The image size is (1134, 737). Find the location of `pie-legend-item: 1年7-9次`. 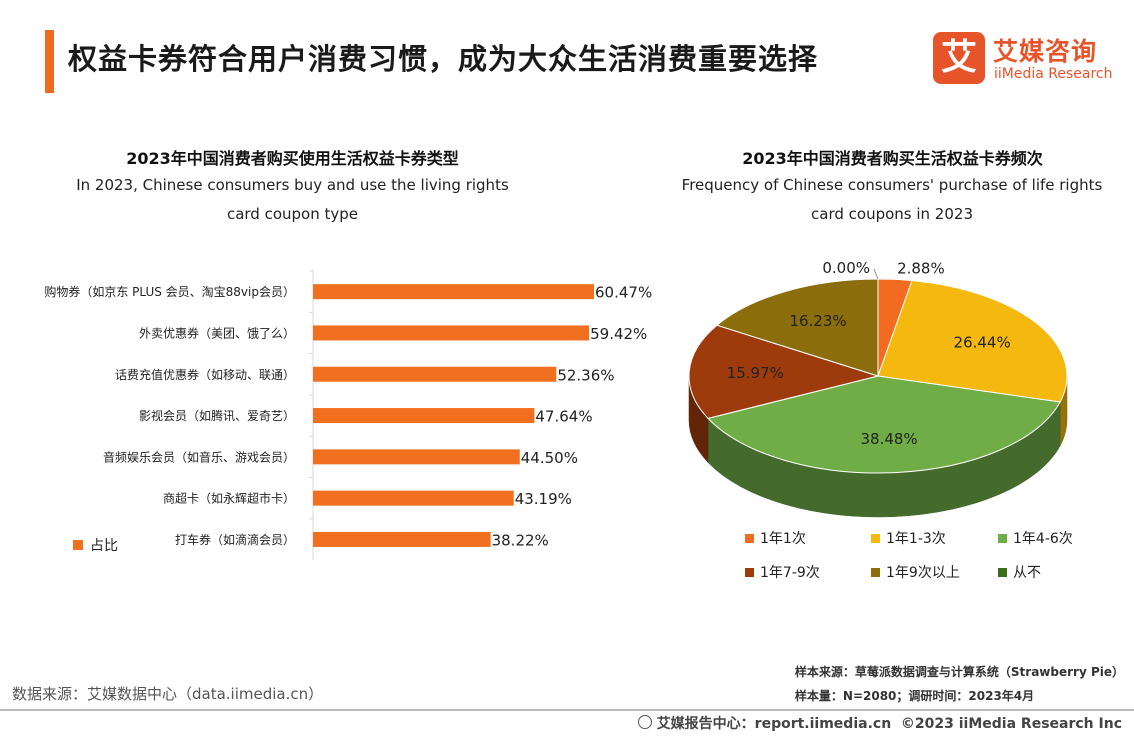

pie-legend-item: 1年7-9次 is located at coordinates (782, 572).